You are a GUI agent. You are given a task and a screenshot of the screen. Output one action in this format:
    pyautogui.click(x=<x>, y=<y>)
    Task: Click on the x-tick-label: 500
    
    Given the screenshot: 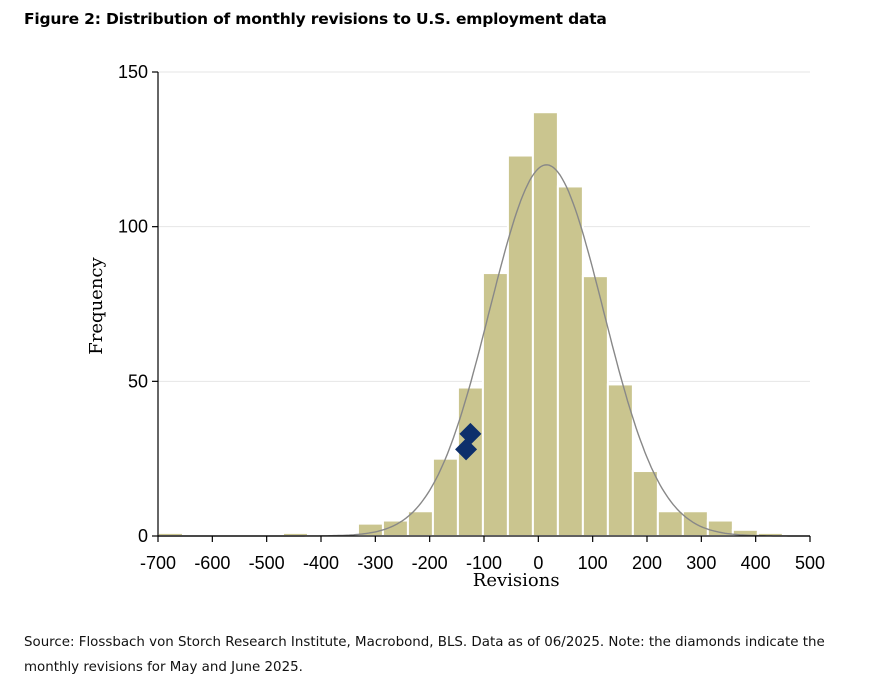 What is the action you would take?
    pyautogui.click(x=810, y=563)
    